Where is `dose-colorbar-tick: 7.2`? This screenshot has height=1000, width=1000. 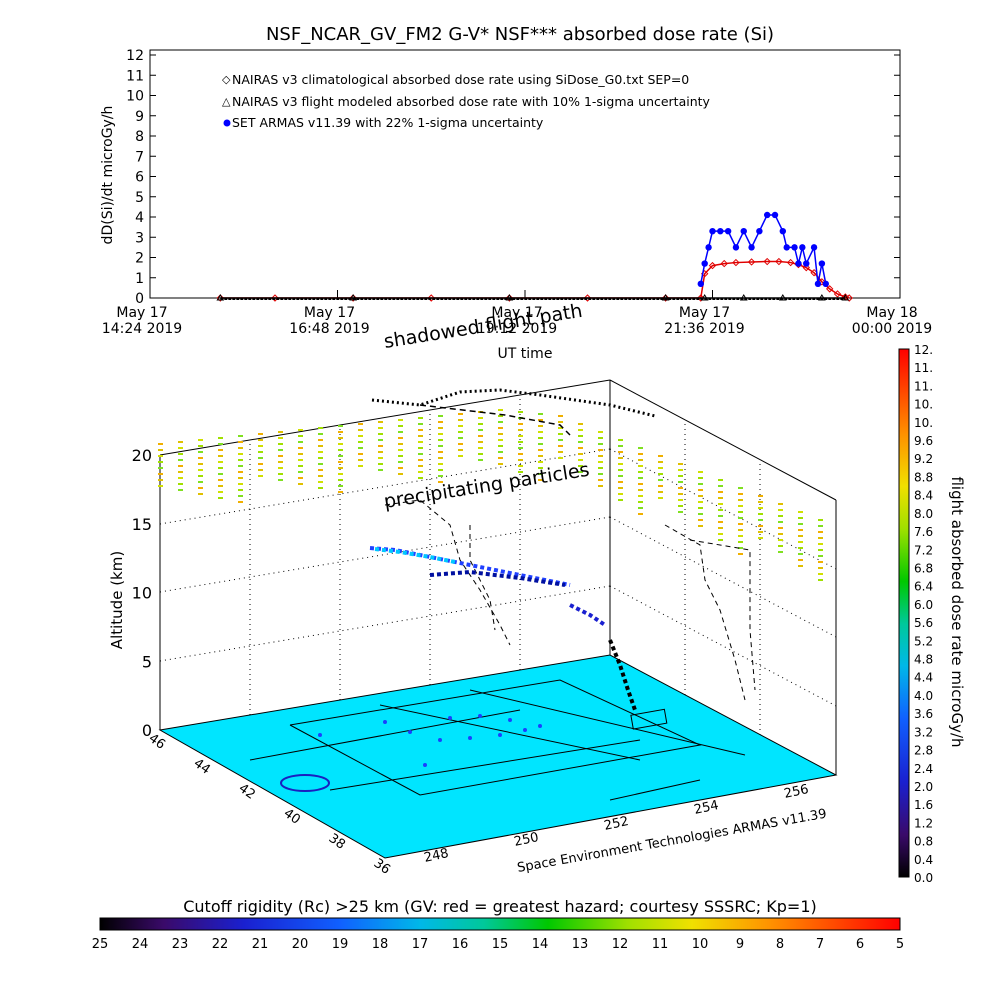
dose-colorbar-tick: 7.2 is located at coordinates (923, 550).